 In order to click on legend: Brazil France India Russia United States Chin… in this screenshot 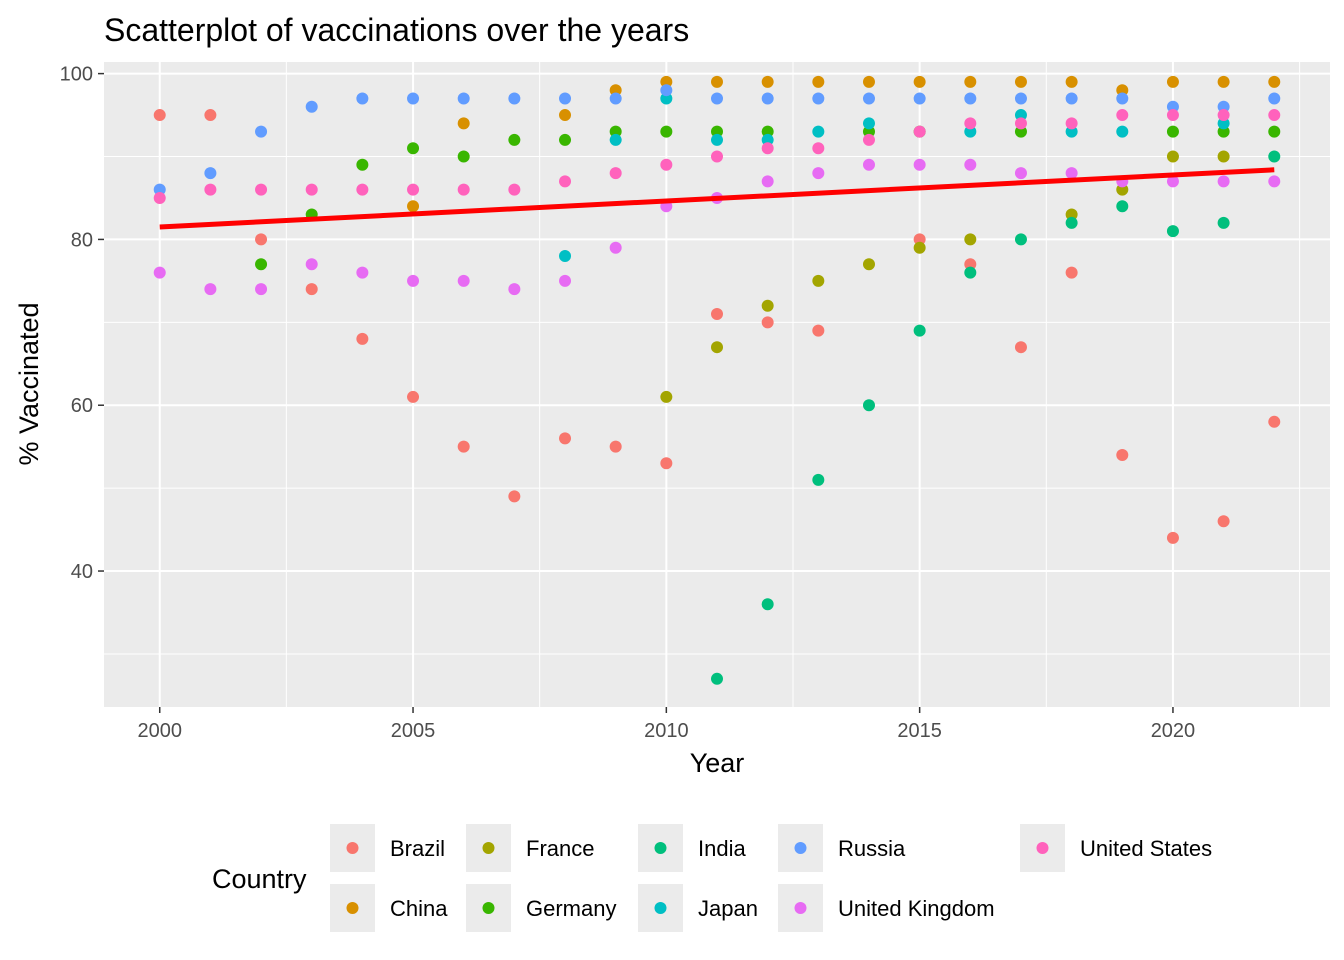, I will do `click(771, 878)`.